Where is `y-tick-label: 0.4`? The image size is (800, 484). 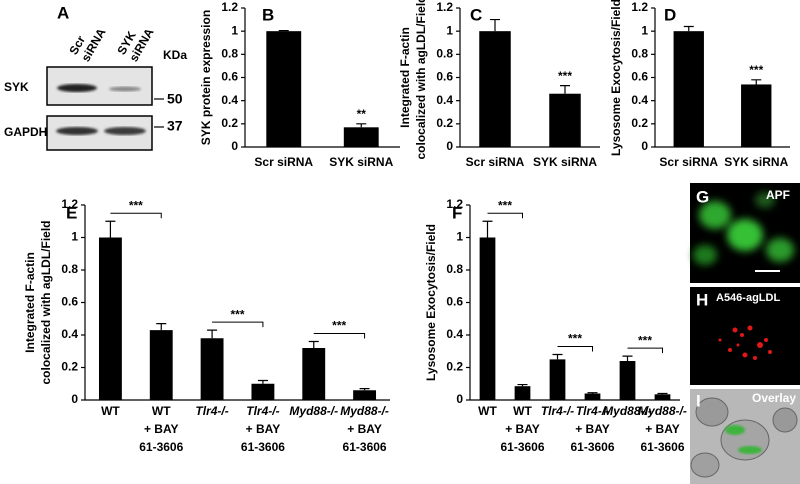
y-tick-label: 0.4 is located at coordinates (444, 100).